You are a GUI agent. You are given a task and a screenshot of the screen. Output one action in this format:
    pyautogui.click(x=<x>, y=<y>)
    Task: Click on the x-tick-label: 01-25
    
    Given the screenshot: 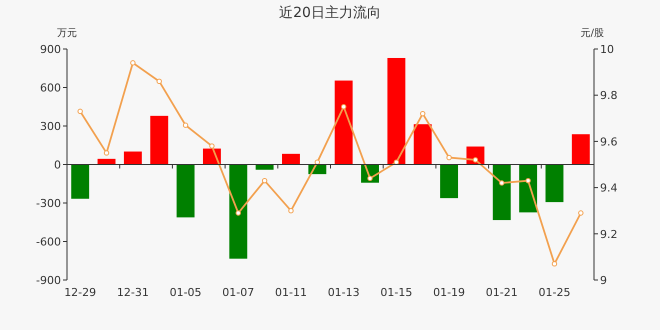 What is the action you would take?
    pyautogui.click(x=554, y=292)
    